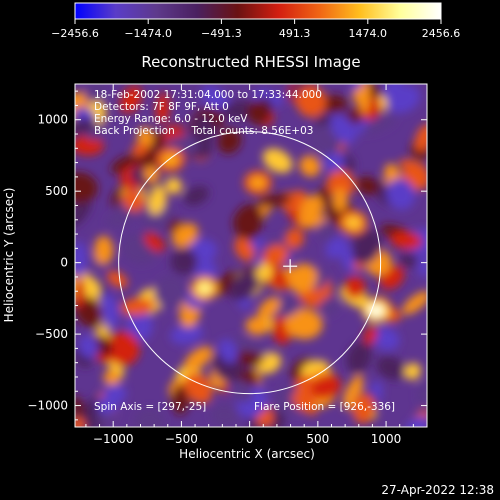 This screenshot has height=500, width=500. What do you see at coordinates (208, 95) in the screenshot?
I see `info-line-time: 18-Feb-2002 17:31:04.000 to 17:33:44.000` at bounding box center [208, 95].